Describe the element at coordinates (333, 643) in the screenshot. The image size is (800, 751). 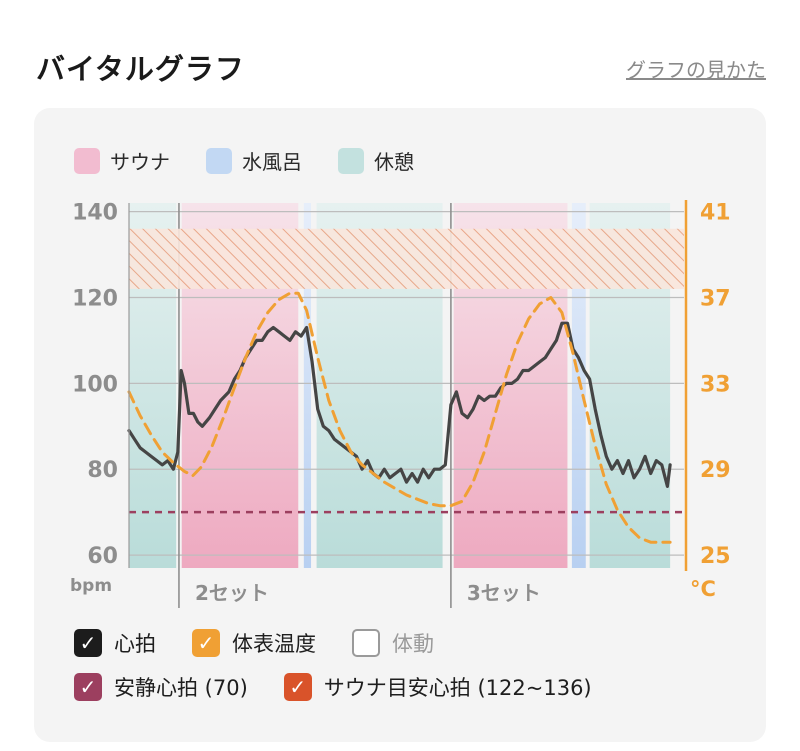
I see `toggle-row-1: ✓ 心拍 ✓ 体表温度 体動` at that location.